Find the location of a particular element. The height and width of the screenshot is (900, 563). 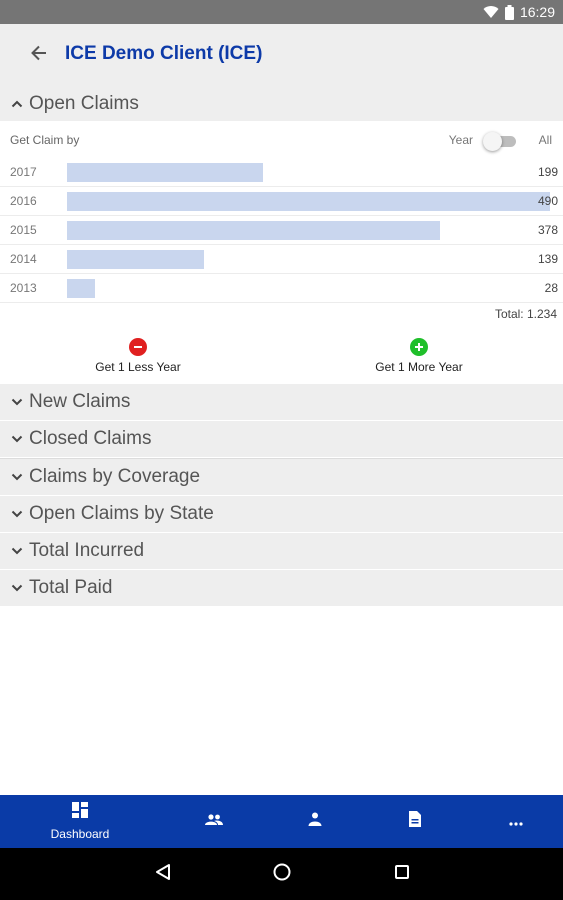

nav-item-person is located at coordinates (315, 821).